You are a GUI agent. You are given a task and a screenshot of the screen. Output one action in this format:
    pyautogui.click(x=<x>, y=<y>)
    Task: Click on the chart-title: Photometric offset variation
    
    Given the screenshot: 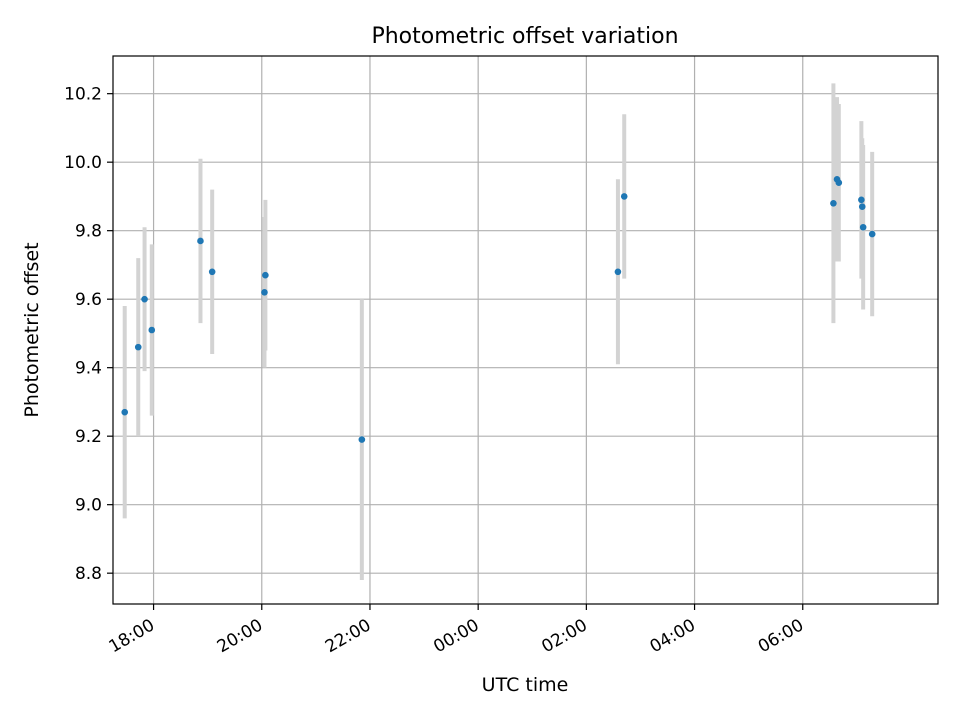 What is the action you would take?
    pyautogui.click(x=524, y=36)
    